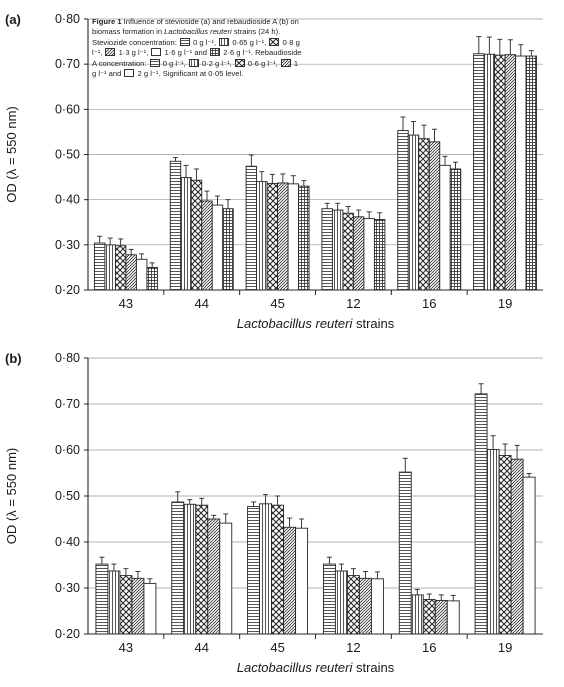 The image size is (564, 687). What do you see at coordinates (107, 21) in the screenshot?
I see `caption-title: Figure 1` at bounding box center [107, 21].